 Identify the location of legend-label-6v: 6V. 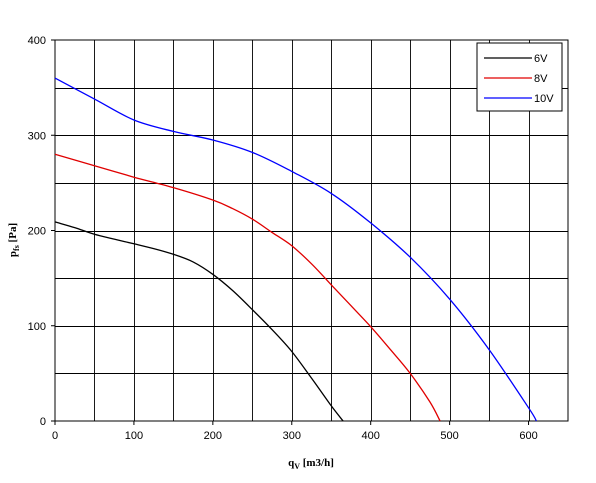
(541, 59).